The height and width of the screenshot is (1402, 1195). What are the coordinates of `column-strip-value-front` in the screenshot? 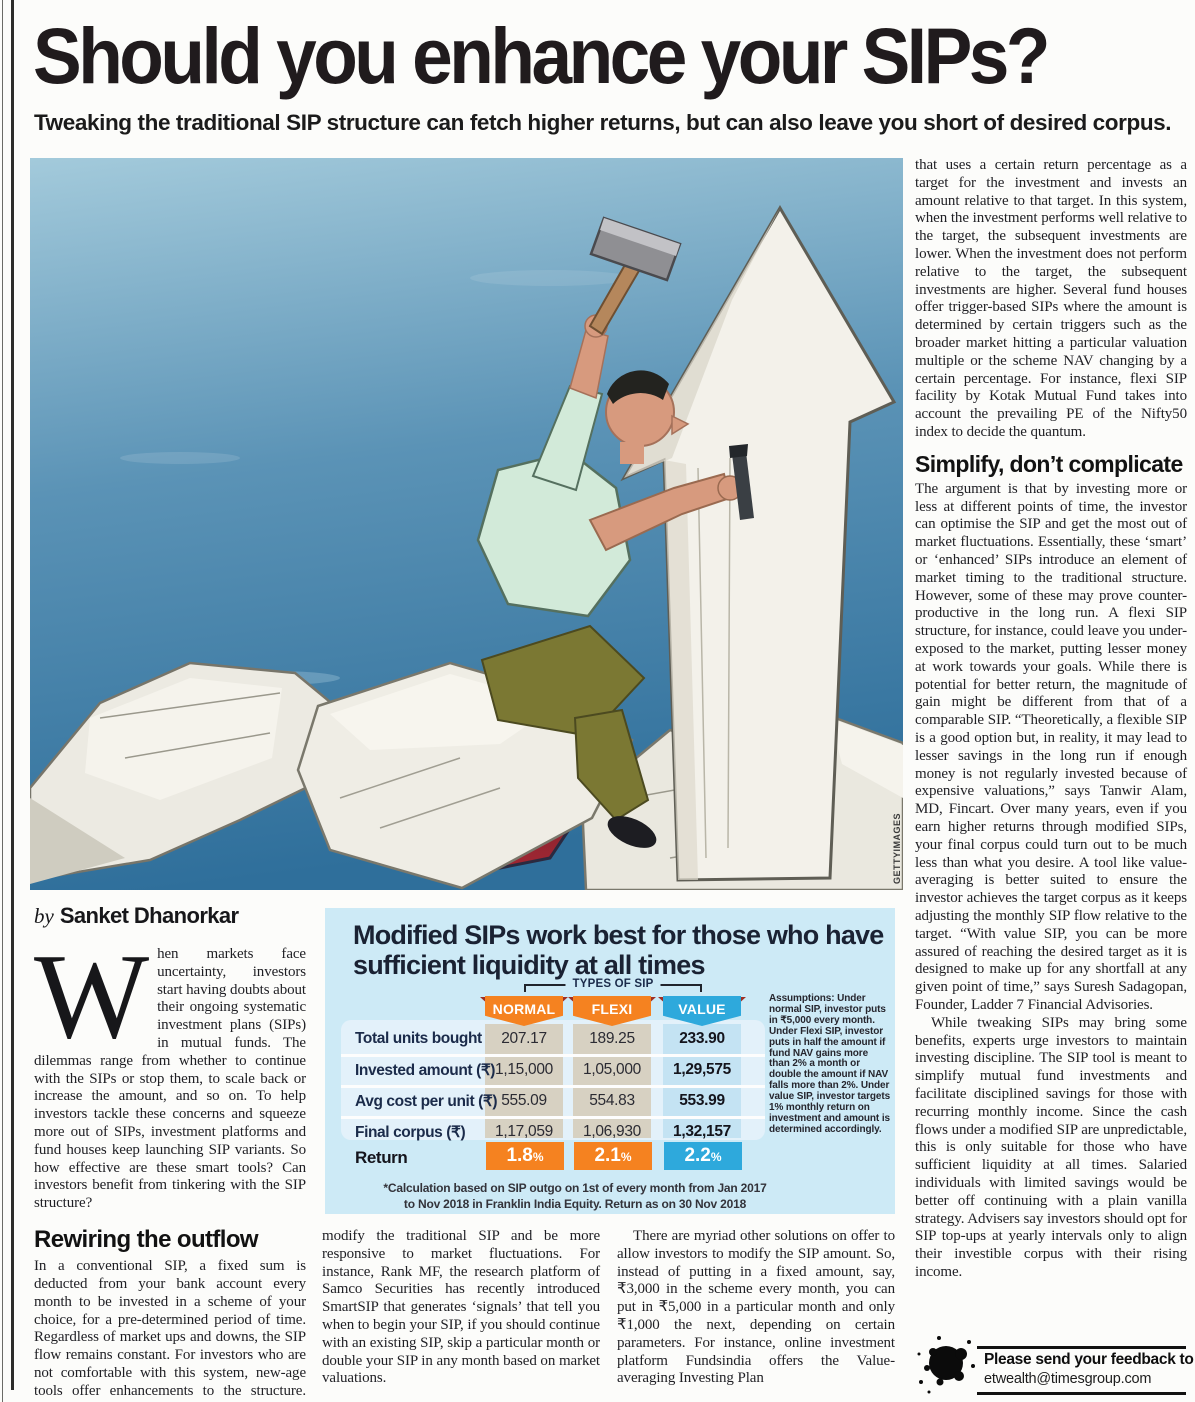 It's located at (702, 1081).